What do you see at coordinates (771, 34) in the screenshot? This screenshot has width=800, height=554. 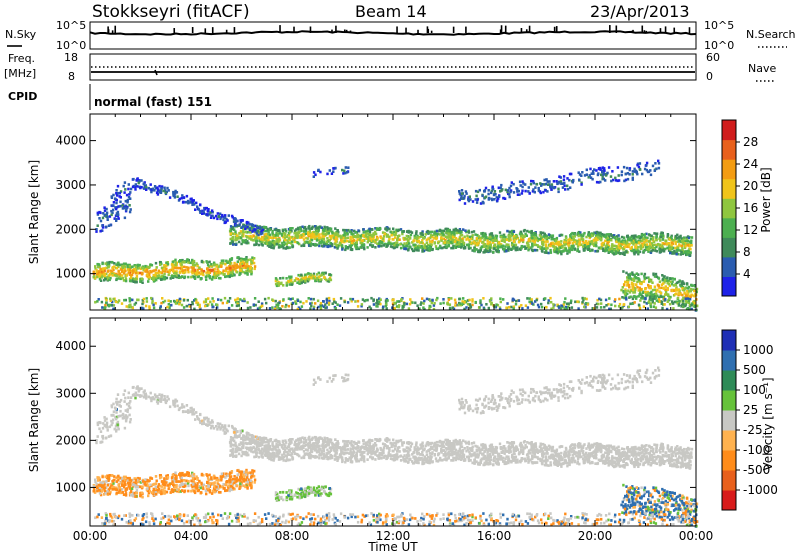 I see `noise-right-label: N.Search` at bounding box center [771, 34].